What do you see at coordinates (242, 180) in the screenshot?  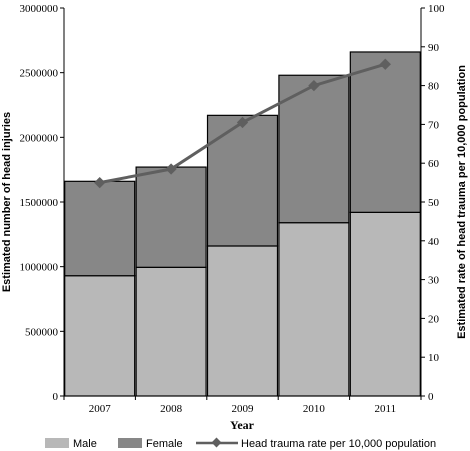 I see `bar-female-2009` at bounding box center [242, 180].